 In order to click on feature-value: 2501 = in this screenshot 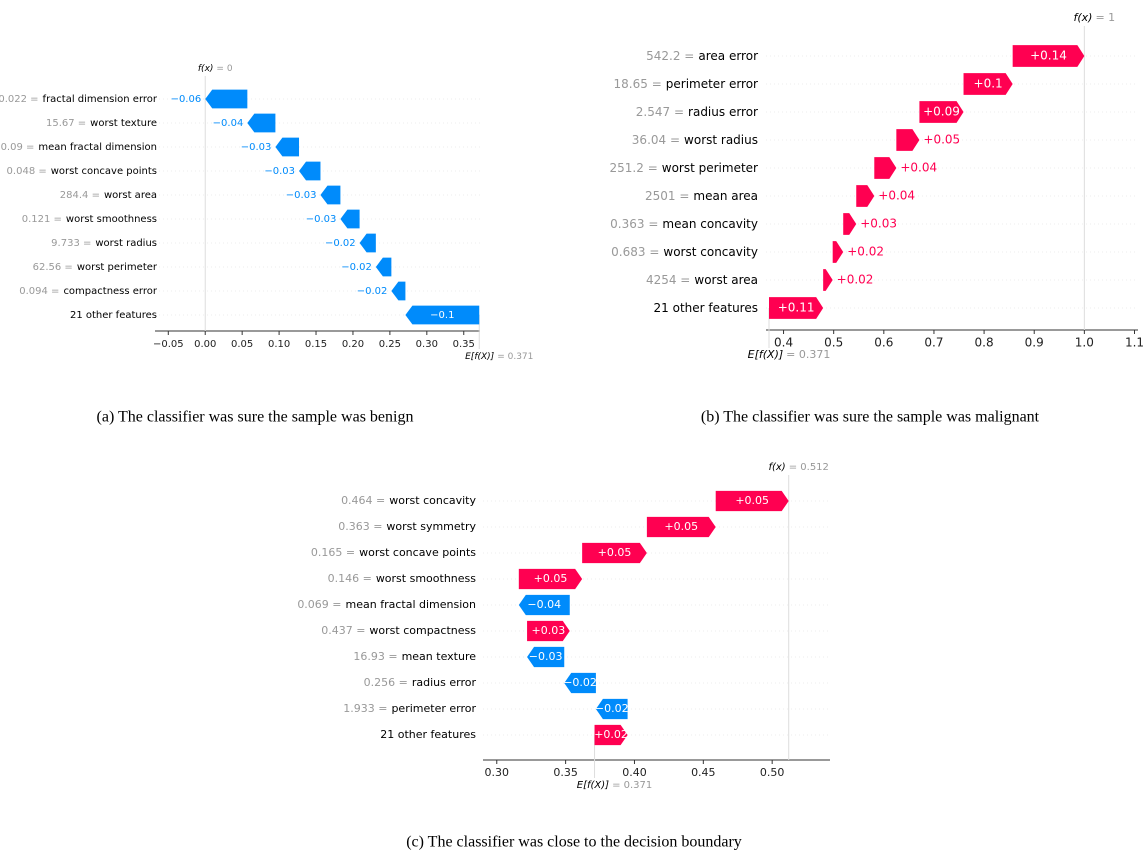, I will do `click(667, 196)`.